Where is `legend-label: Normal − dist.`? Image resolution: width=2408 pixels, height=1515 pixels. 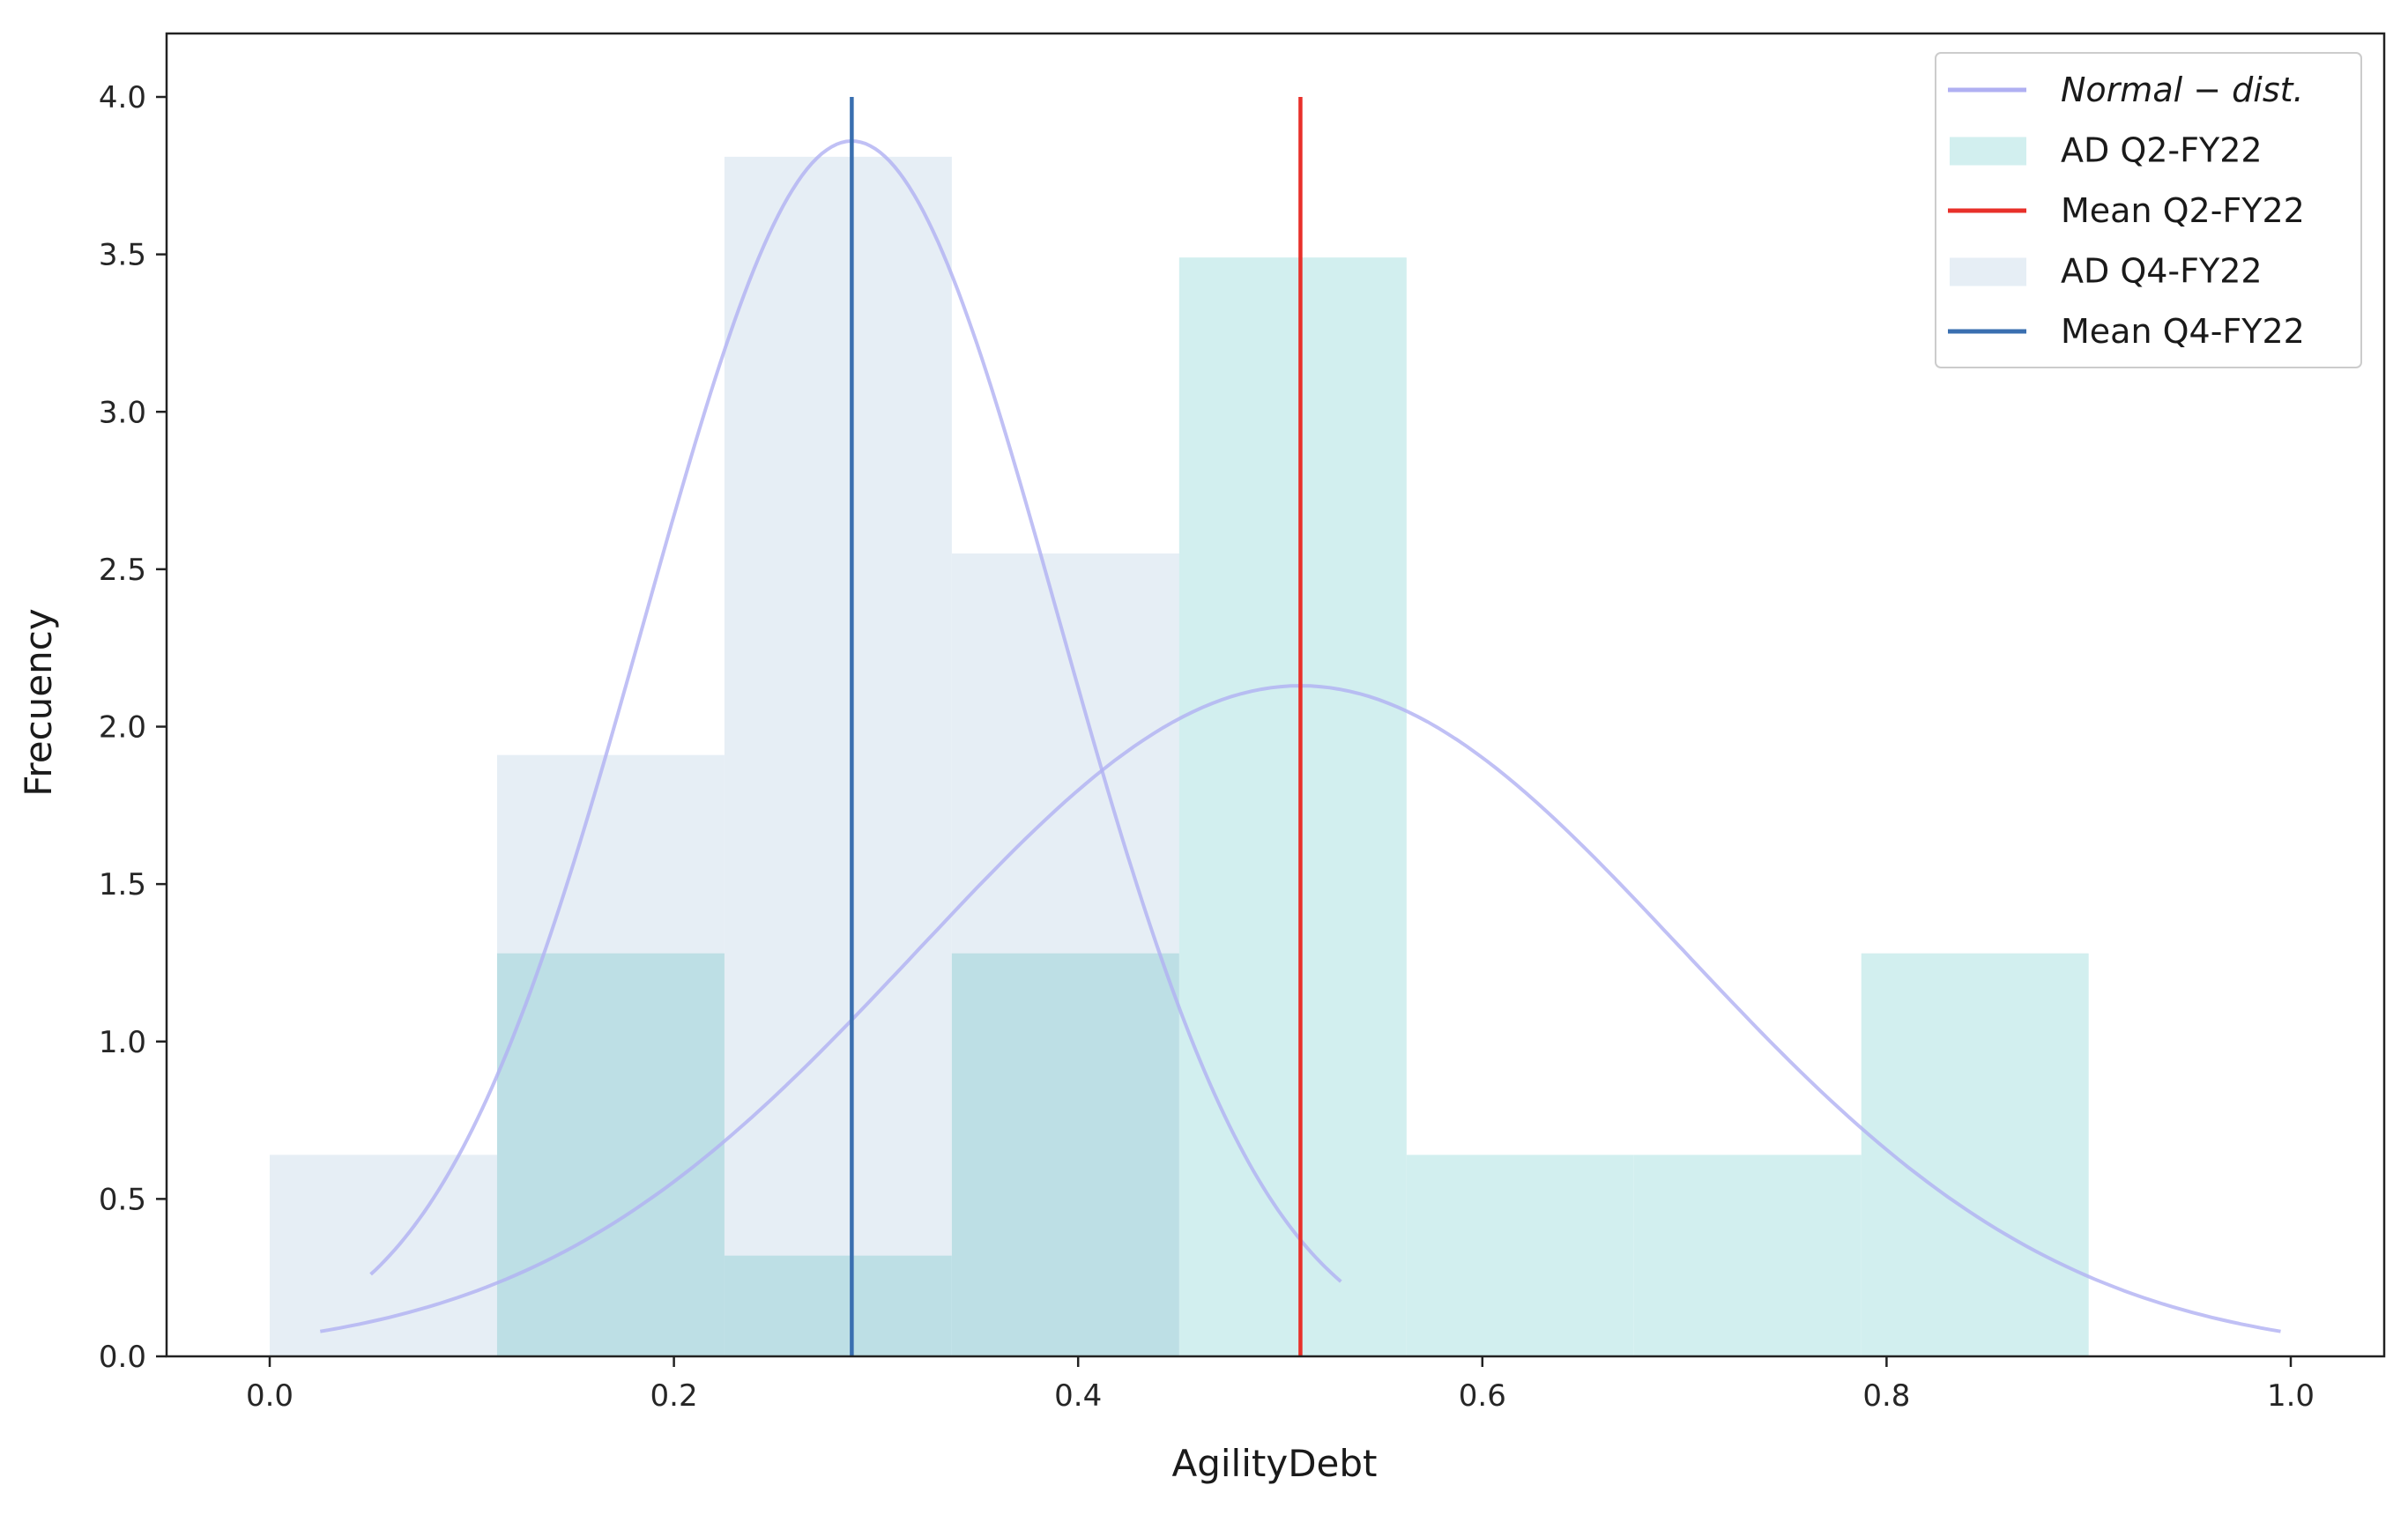 legend-label: Normal − dist. is located at coordinates (2182, 90).